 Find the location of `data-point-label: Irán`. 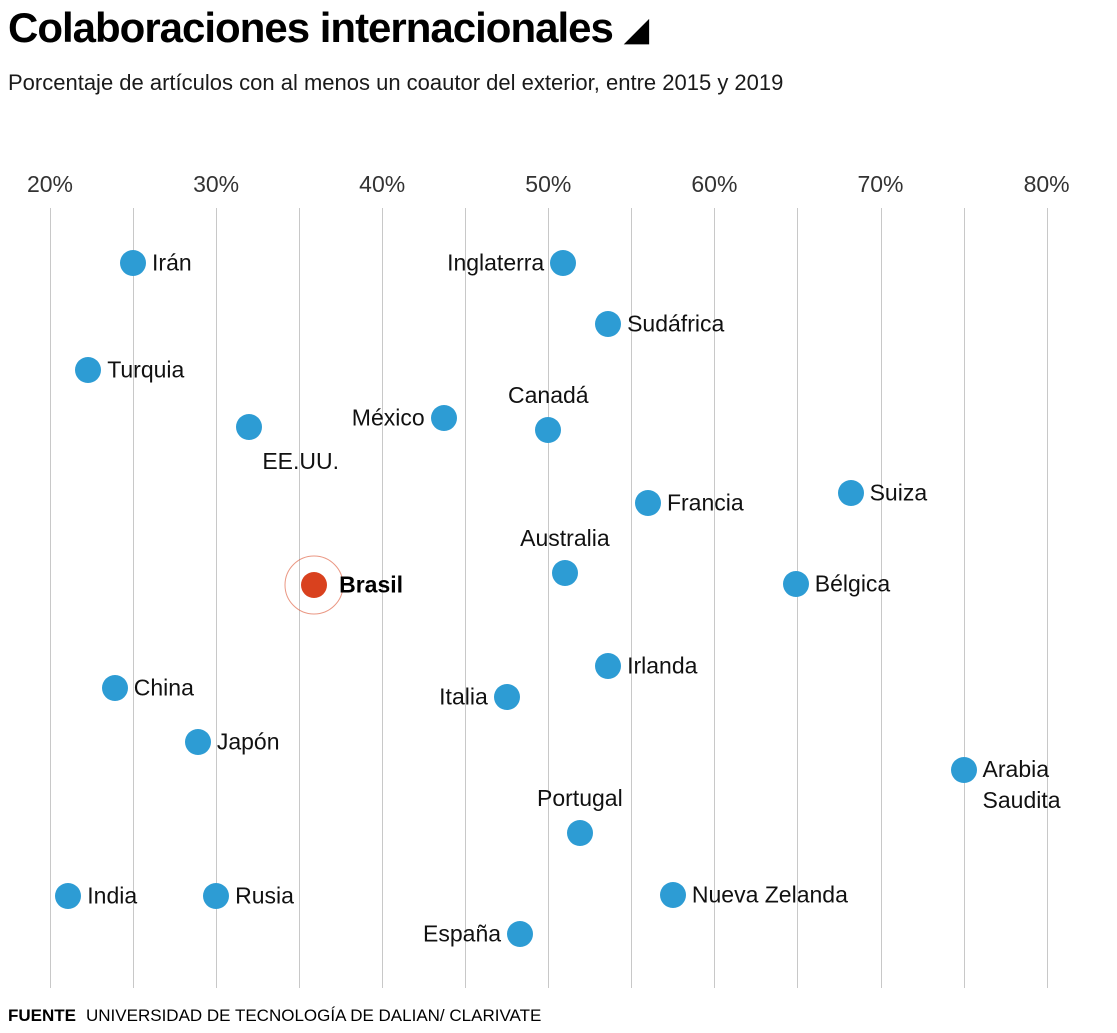

data-point-label: Irán is located at coordinates (172, 263).